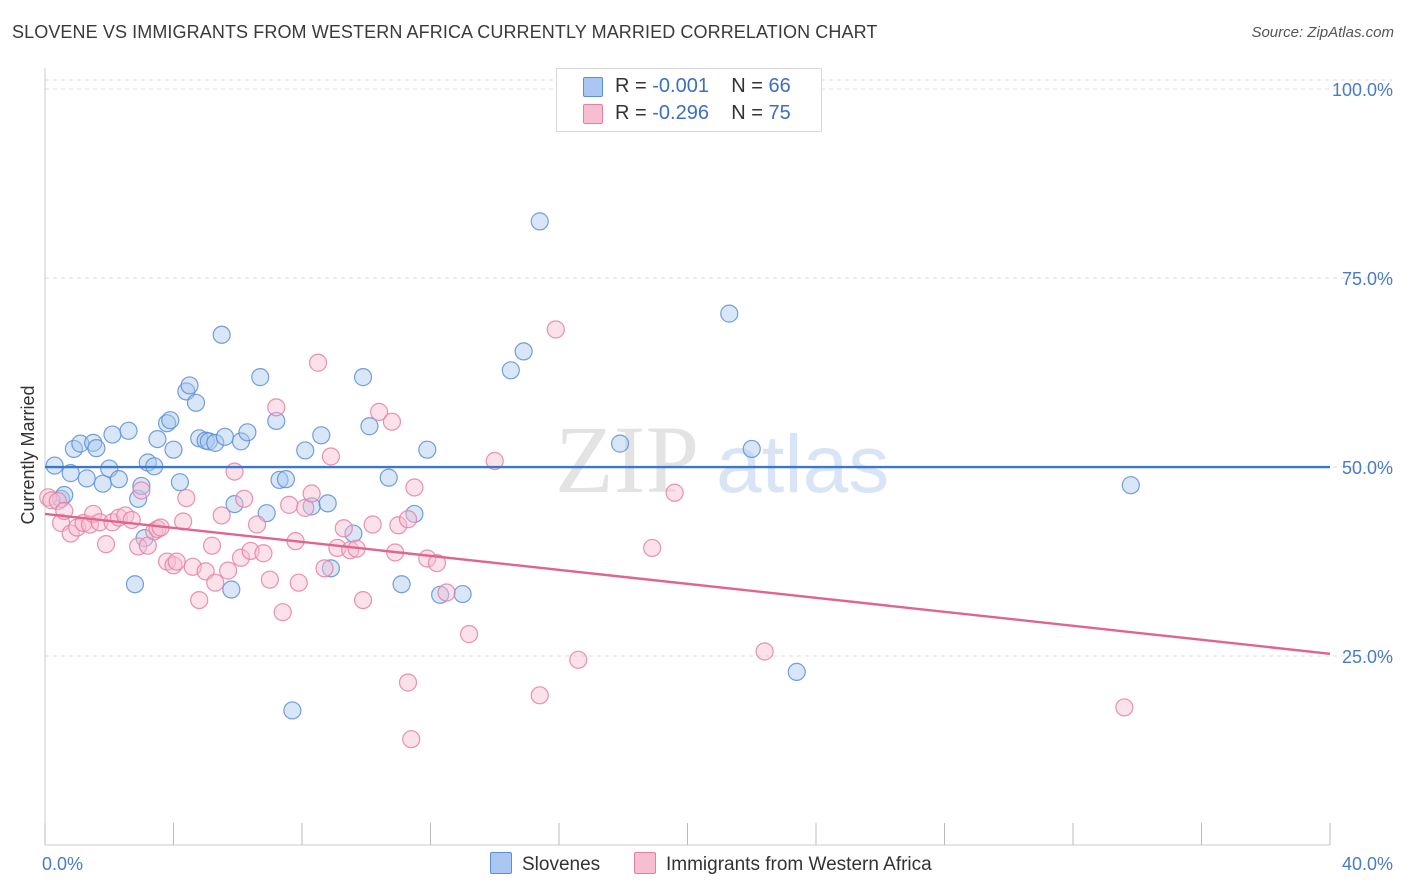 The image size is (1406, 892). I want to click on x-tick-label-min: 0.0%, so click(62, 864).